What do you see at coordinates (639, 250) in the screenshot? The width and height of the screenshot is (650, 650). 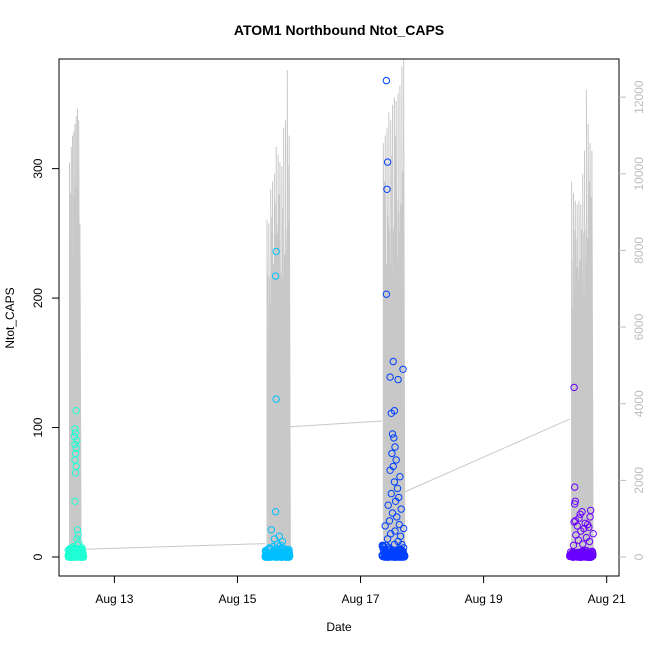 I see `y2-tick-label: 8000` at bounding box center [639, 250].